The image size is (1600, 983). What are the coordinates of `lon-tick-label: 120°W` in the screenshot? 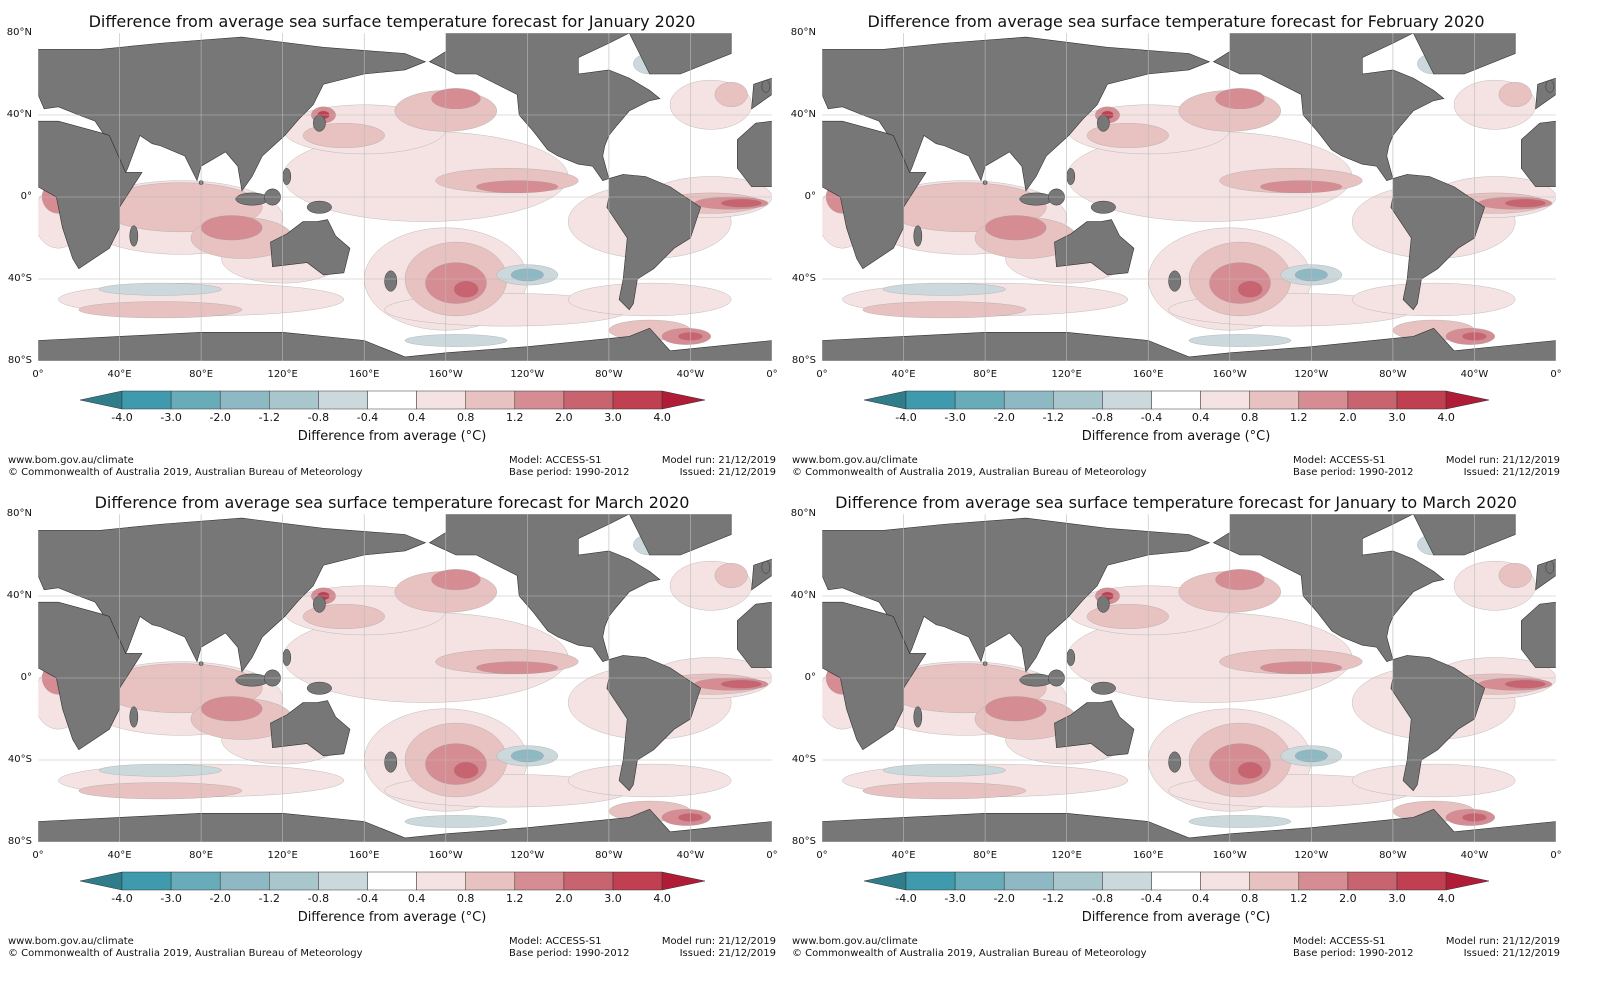 It's located at (527, 374).